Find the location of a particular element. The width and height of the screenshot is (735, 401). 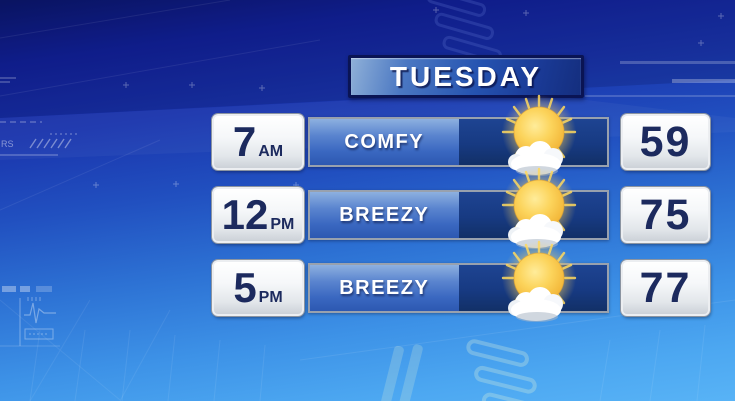

condition-label-panel: COMFY is located at coordinates (384, 142).